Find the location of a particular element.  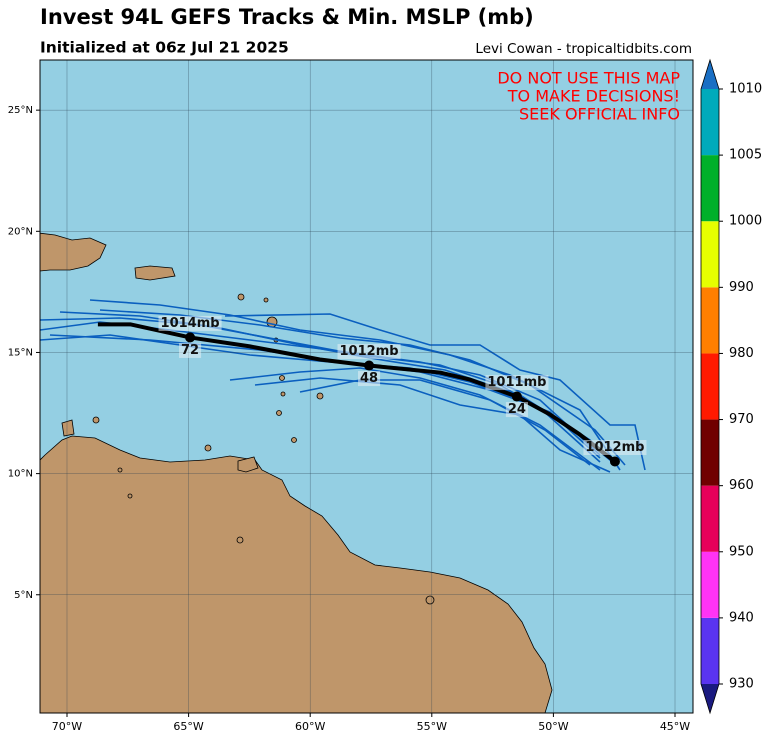

x-tick-label: 70°W is located at coordinates (67, 726).